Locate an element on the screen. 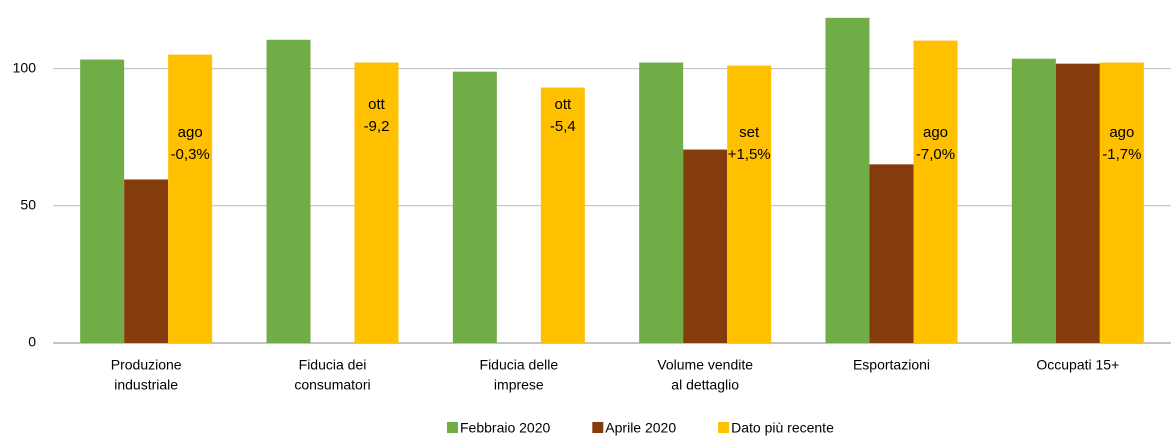  x-tick-label: imprese is located at coordinates (519, 385).